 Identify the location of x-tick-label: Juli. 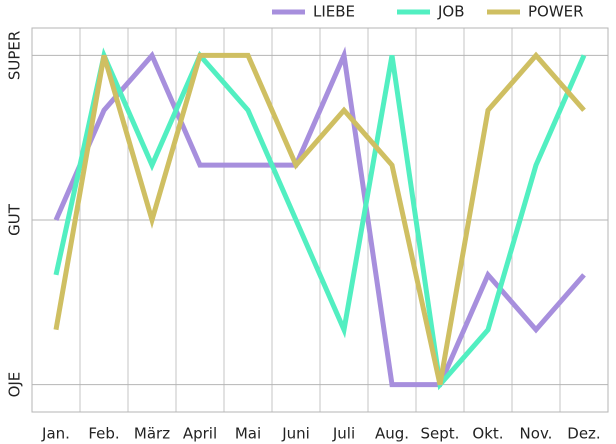
(343, 434).